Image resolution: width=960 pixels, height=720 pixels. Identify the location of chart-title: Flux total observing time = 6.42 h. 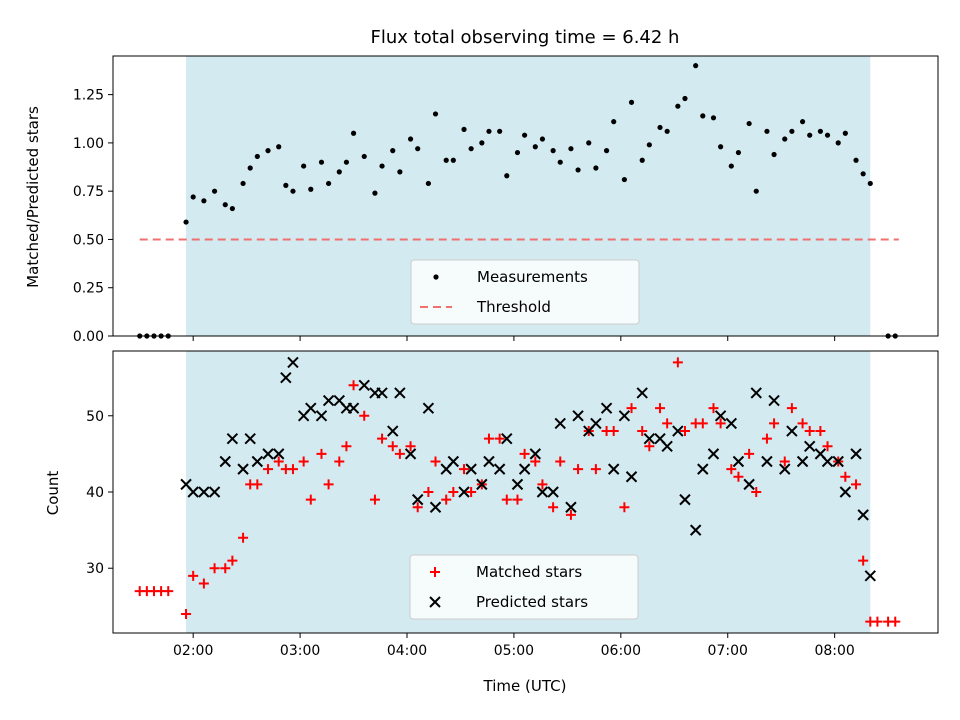
(525, 37).